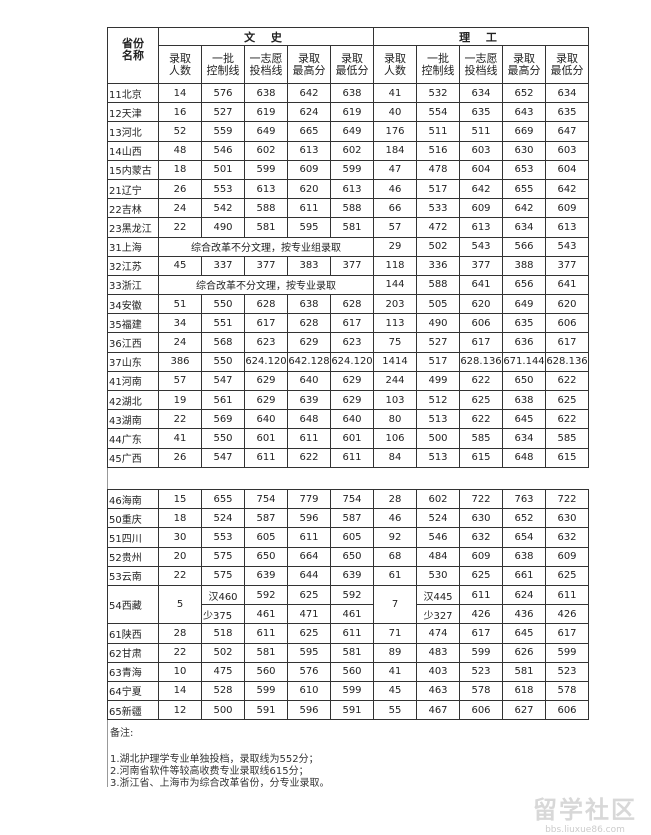 This screenshot has width=651, height=835. Describe the element at coordinates (481, 595) in the screenshot. I see `cell: 611` at that location.